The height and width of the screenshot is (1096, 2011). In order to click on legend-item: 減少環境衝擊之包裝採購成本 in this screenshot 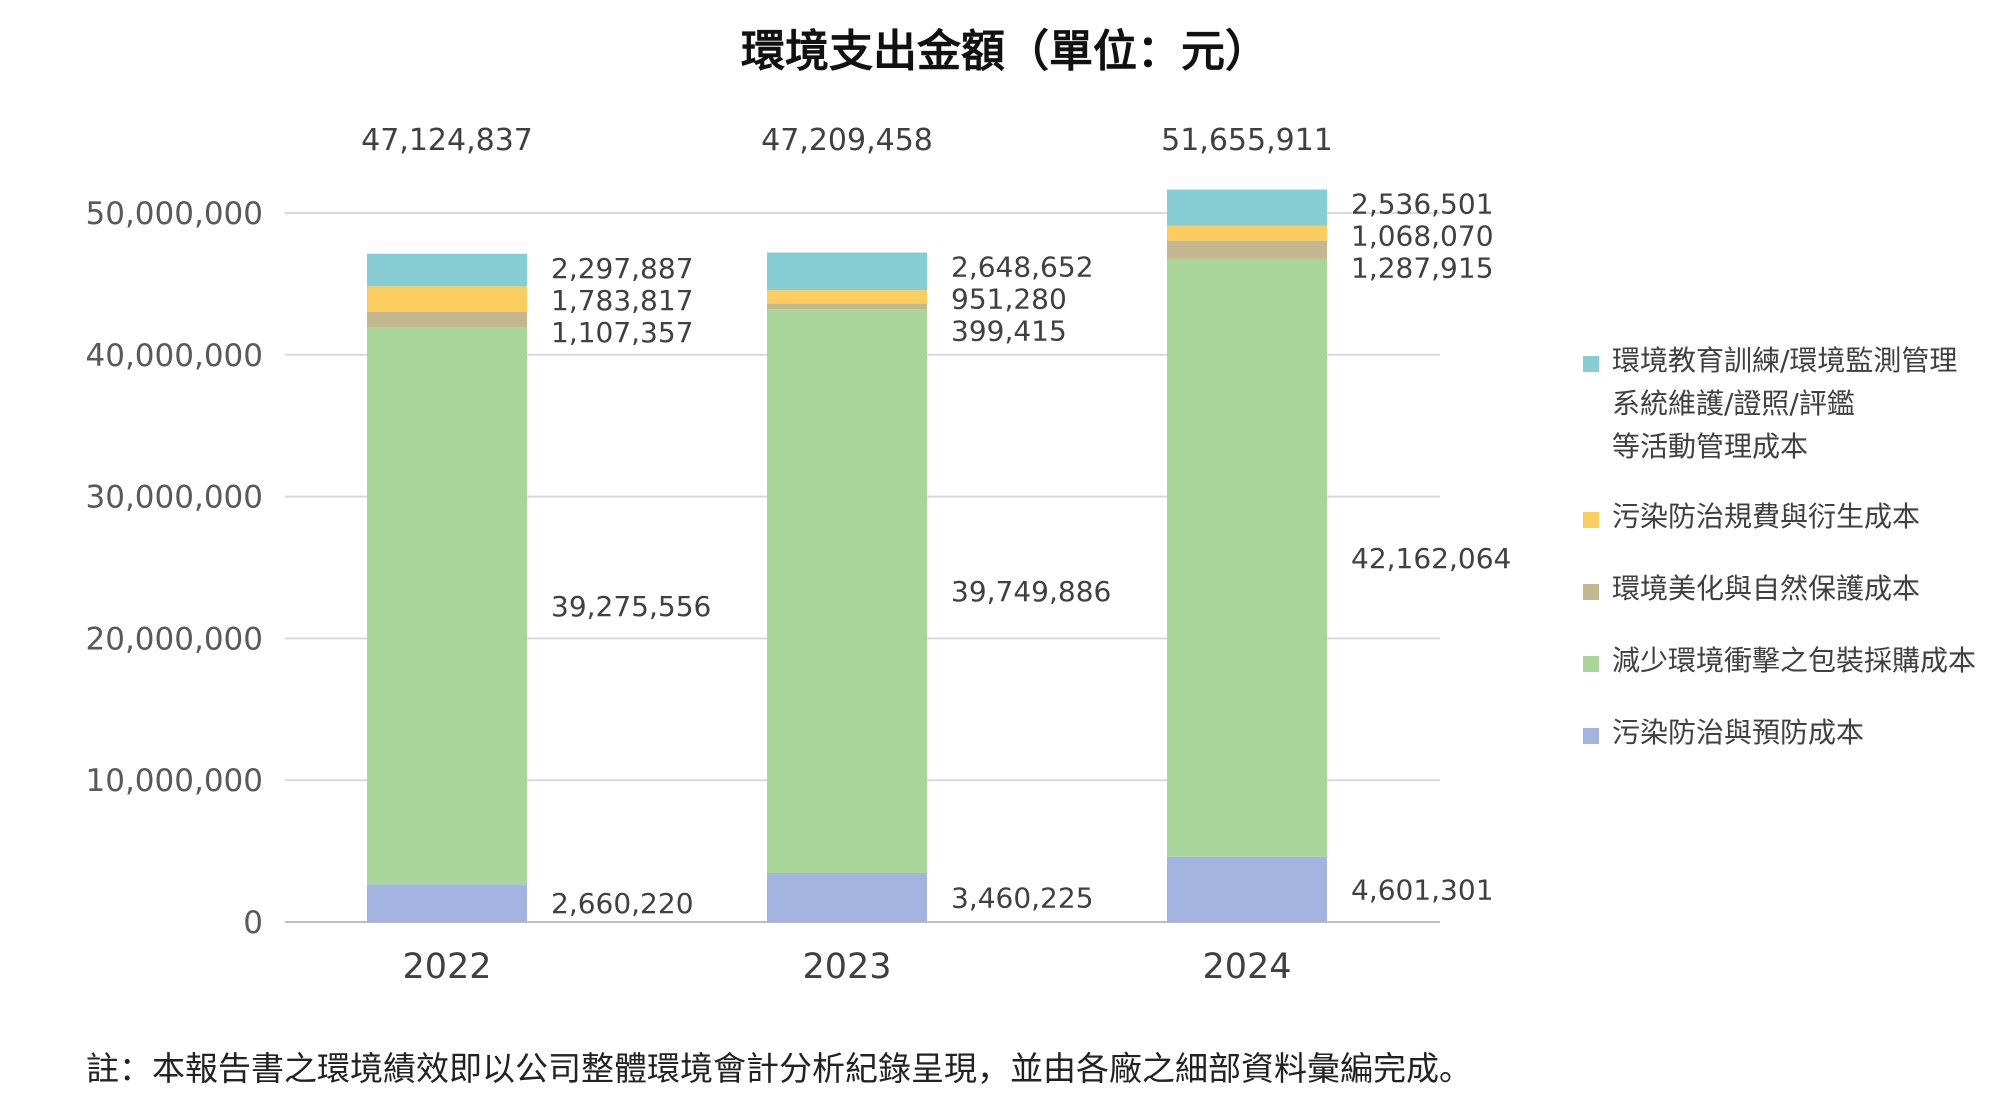, I will do `click(1779, 660)`.